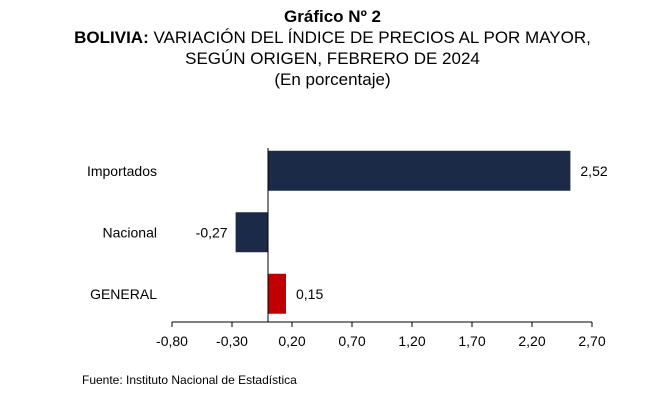  Describe the element at coordinates (332, 79) in the screenshot. I see `chart-subtitle: (En porcentaje)` at that location.